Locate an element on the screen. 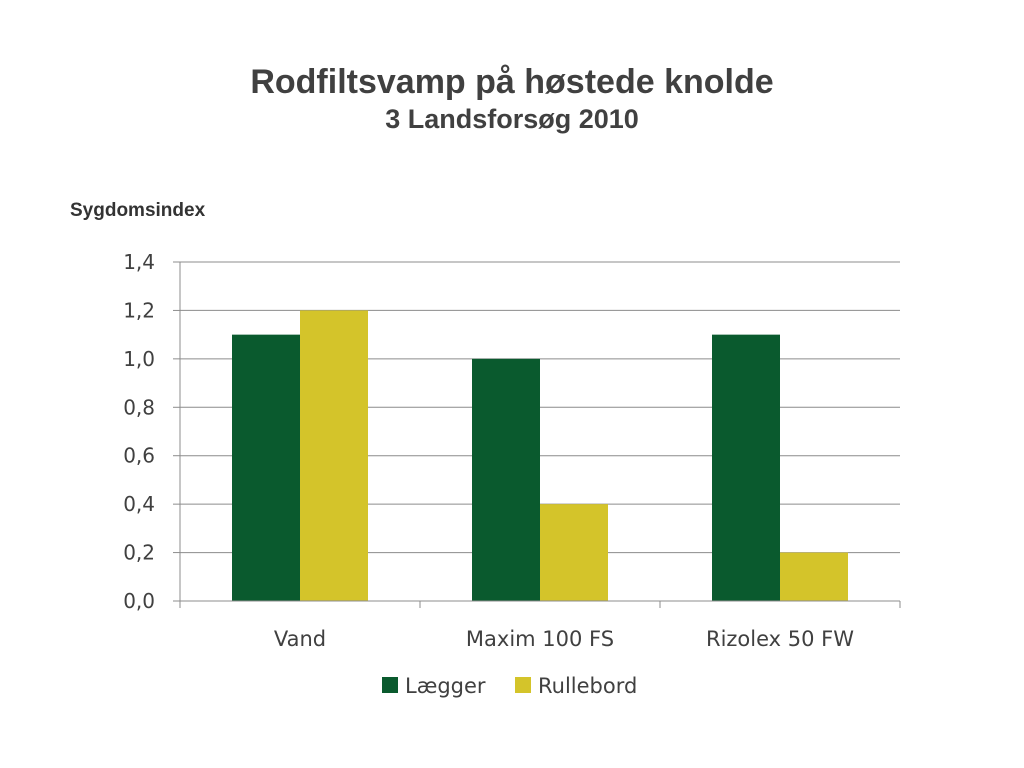  y-tick-label: 0,0 is located at coordinates (139, 601).